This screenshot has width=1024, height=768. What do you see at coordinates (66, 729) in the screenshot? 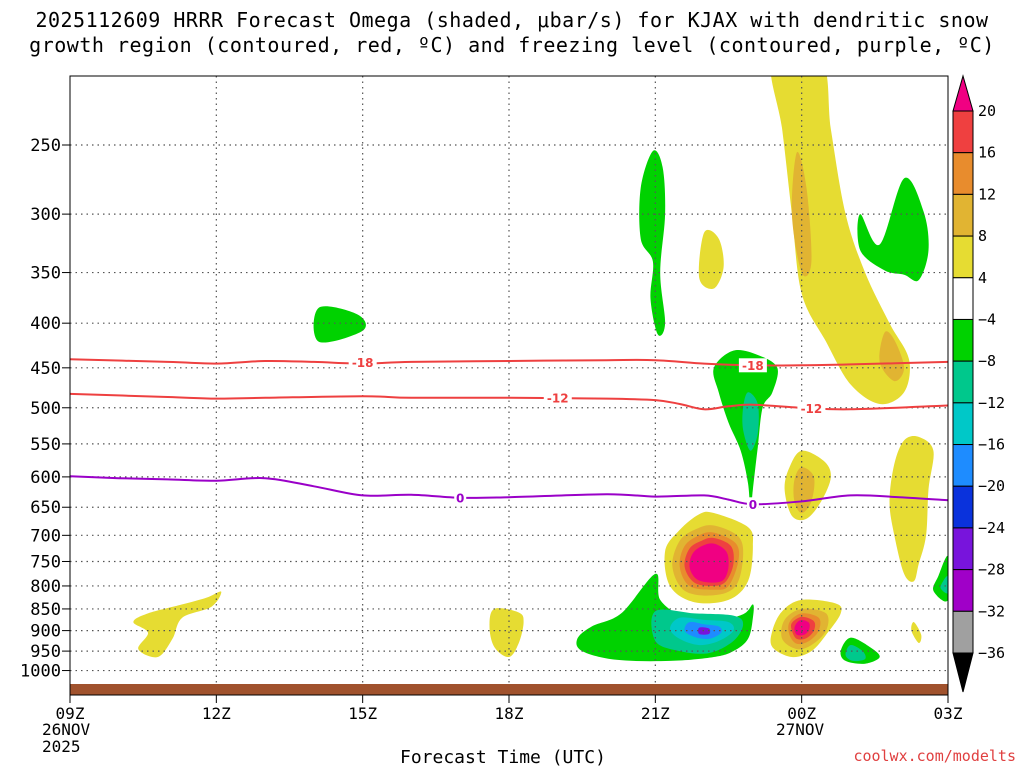
I see `start-day: 26NOV` at bounding box center [66, 729].